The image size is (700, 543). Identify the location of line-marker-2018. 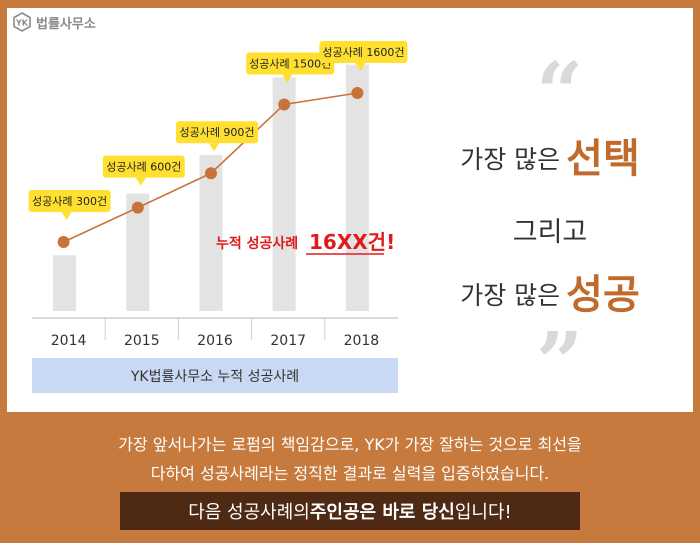
(357, 93).